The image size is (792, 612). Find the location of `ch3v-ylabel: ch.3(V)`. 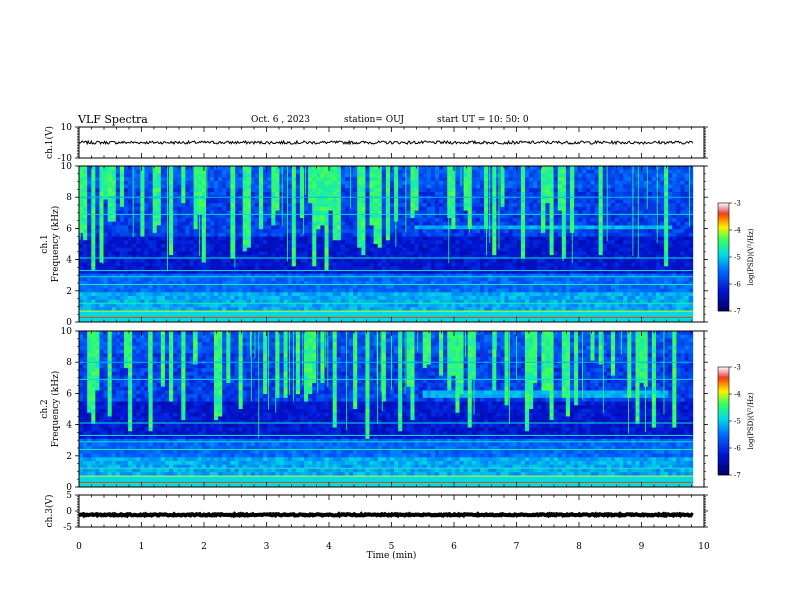

ch3v-ylabel: ch.3(V) is located at coordinates (49, 511).